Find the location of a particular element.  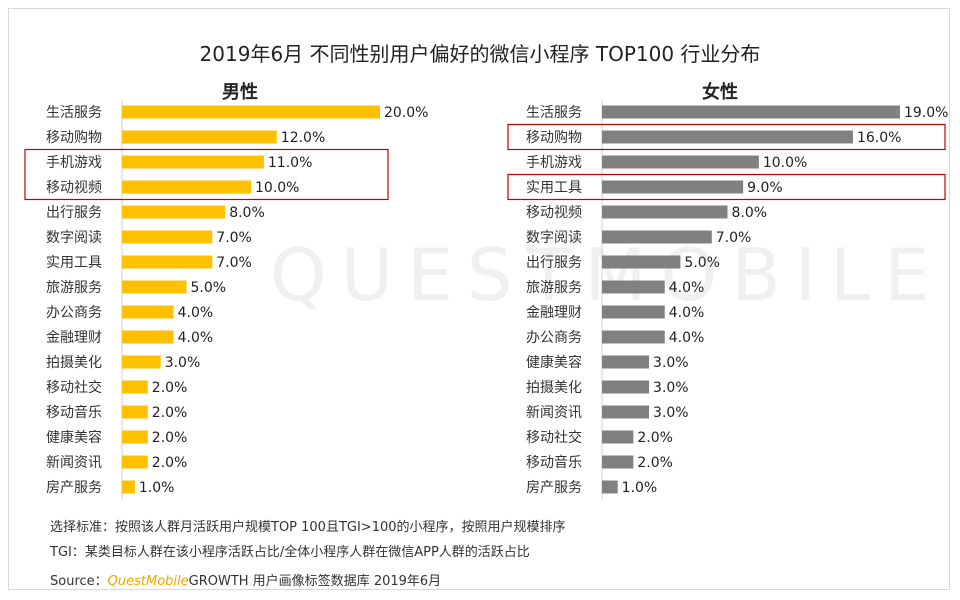

male-category-label: 金融理财 is located at coordinates (74, 338).